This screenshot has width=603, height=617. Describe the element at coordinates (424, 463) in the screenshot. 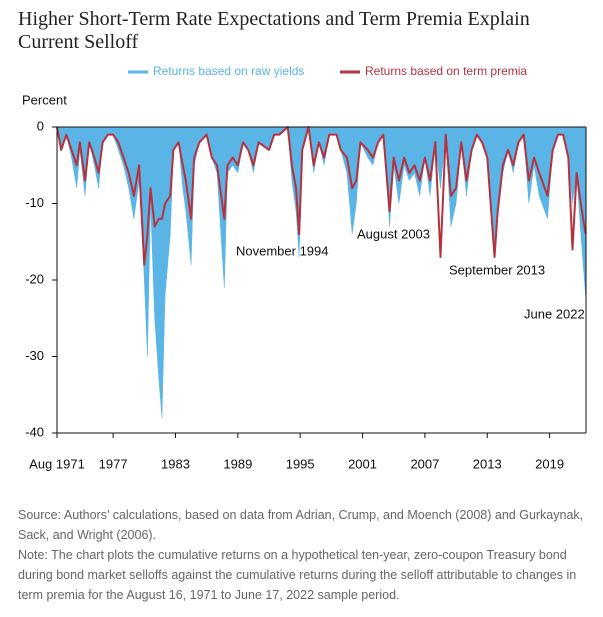

I see `x-tick-label: 2007` at that location.